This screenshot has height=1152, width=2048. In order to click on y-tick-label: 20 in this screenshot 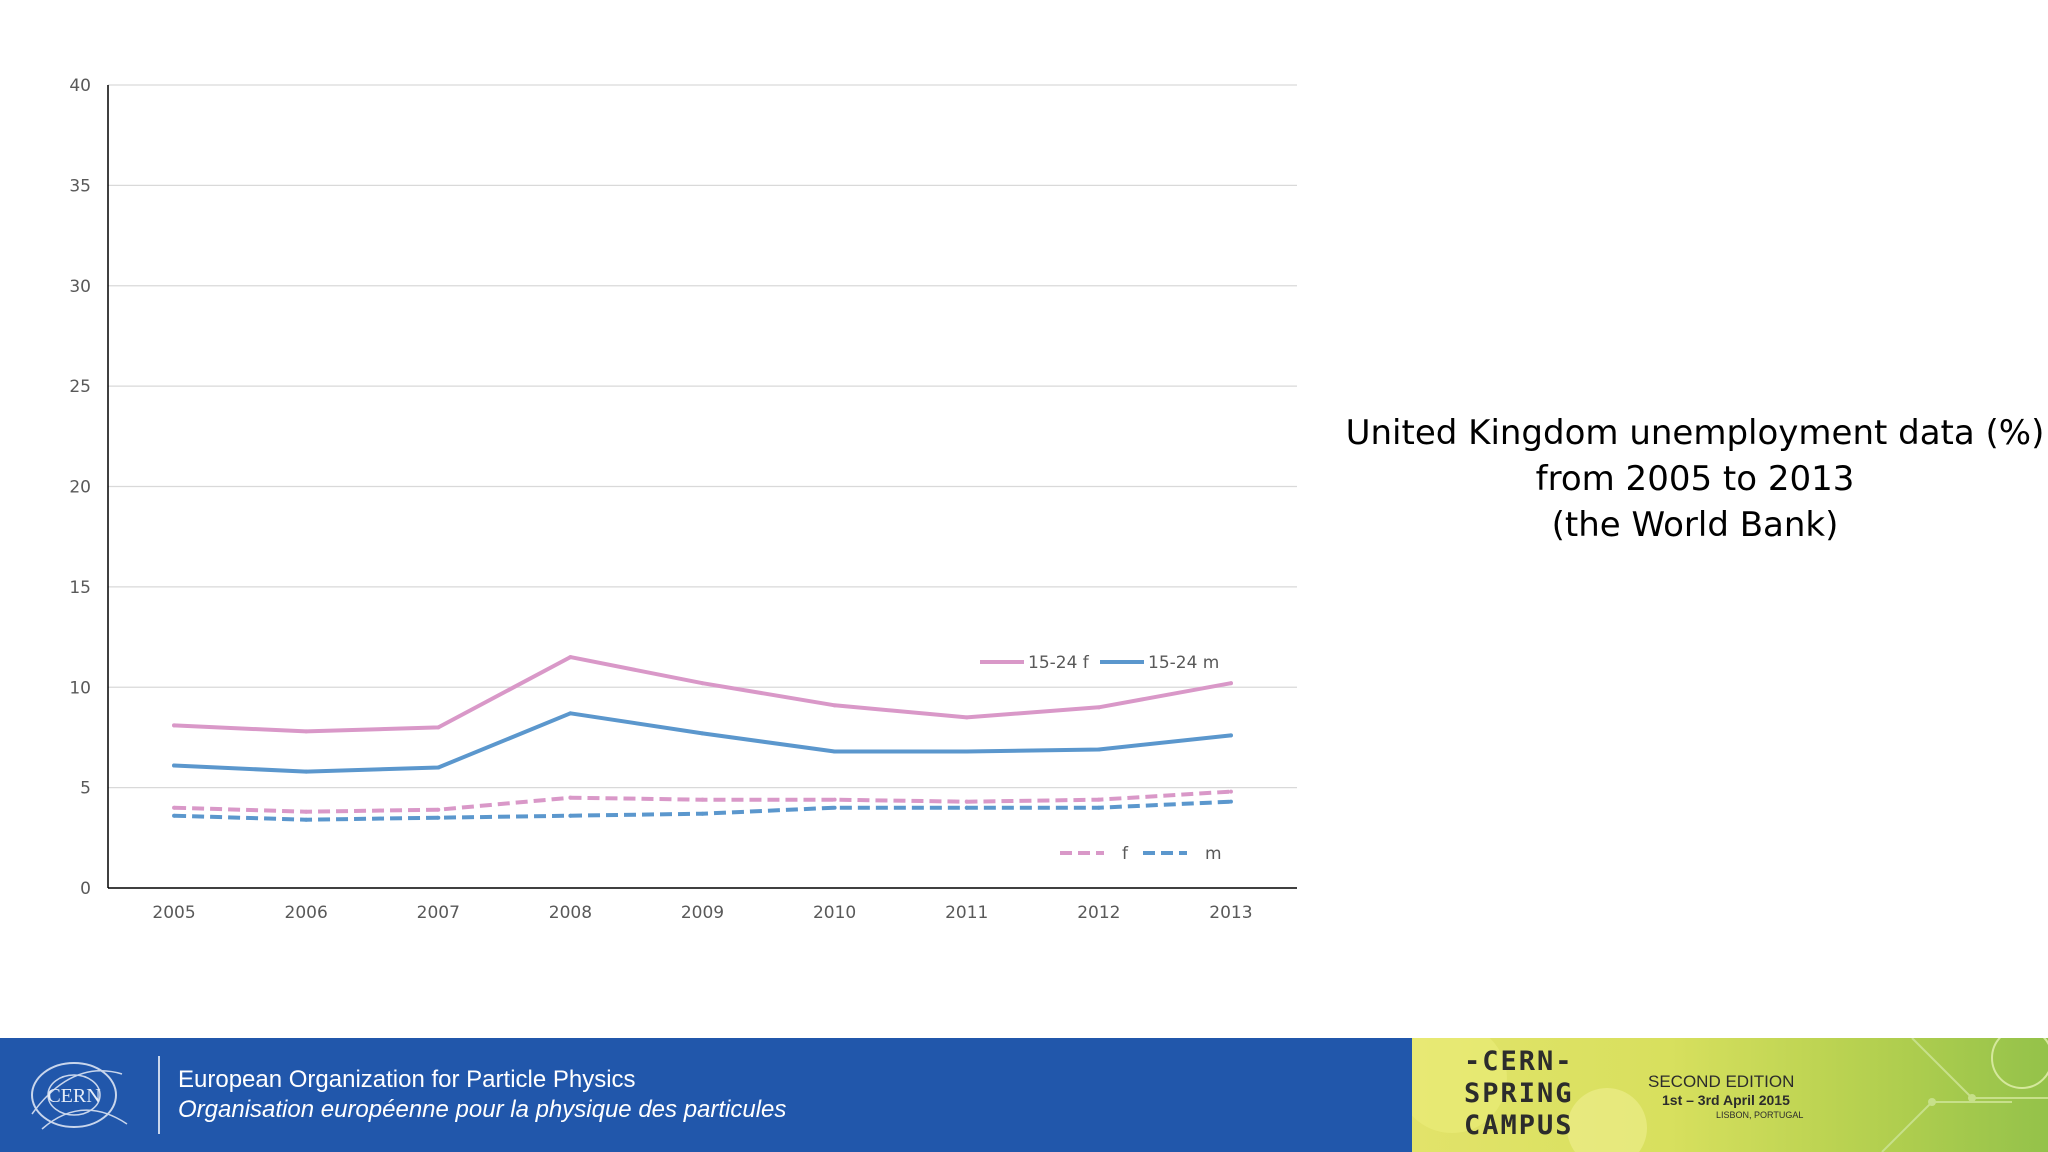, I will do `click(80, 488)`.